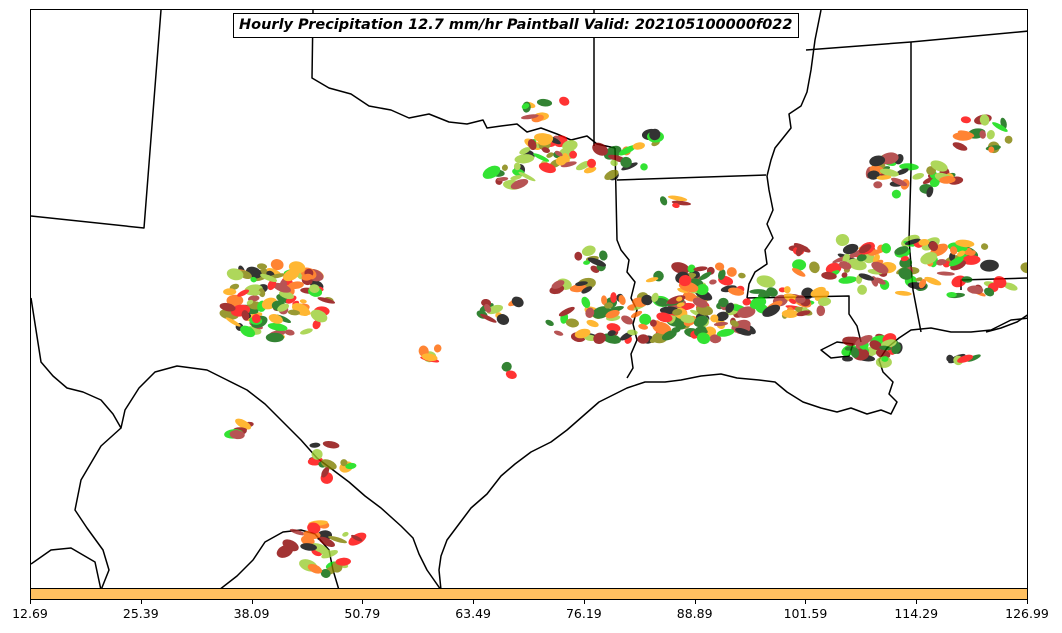 This screenshot has height=633, width=1062. Describe the element at coordinates (529, 594) in the screenshot. I see `colorbar` at that location.